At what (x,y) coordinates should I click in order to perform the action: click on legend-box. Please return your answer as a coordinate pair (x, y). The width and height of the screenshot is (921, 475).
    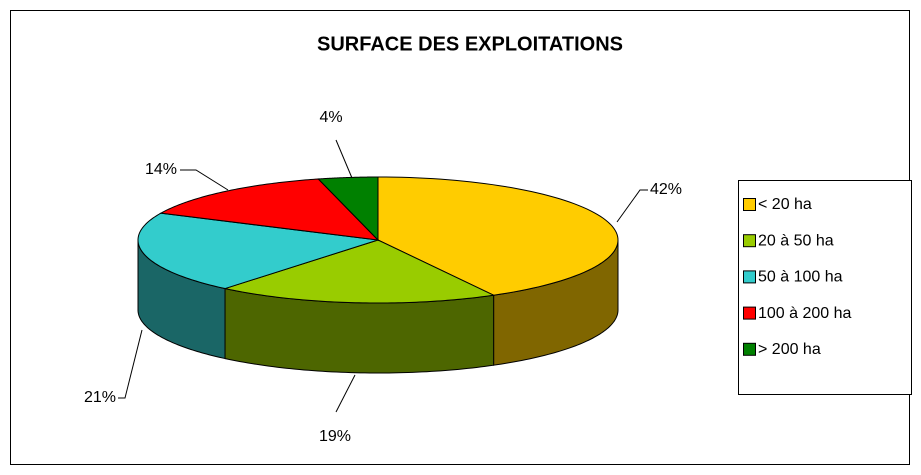
    Looking at the image, I should click on (825, 287).